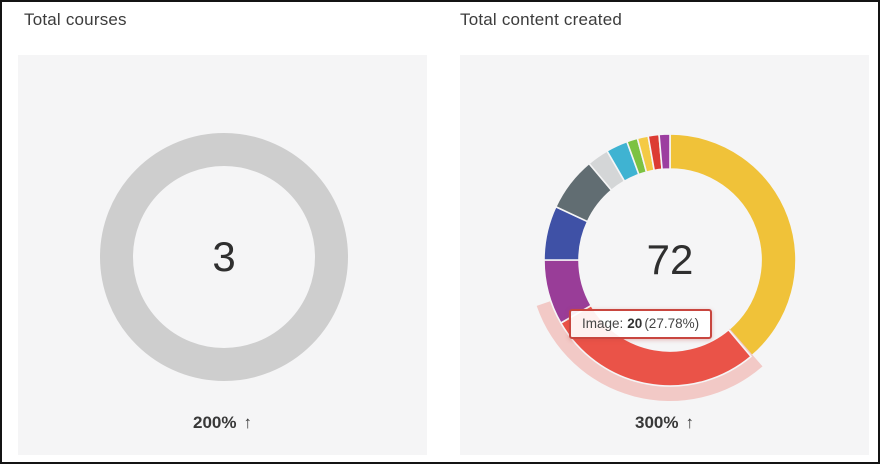 This screenshot has height=464, width=880. I want to click on growth-label: 200% ↑, so click(222, 423).